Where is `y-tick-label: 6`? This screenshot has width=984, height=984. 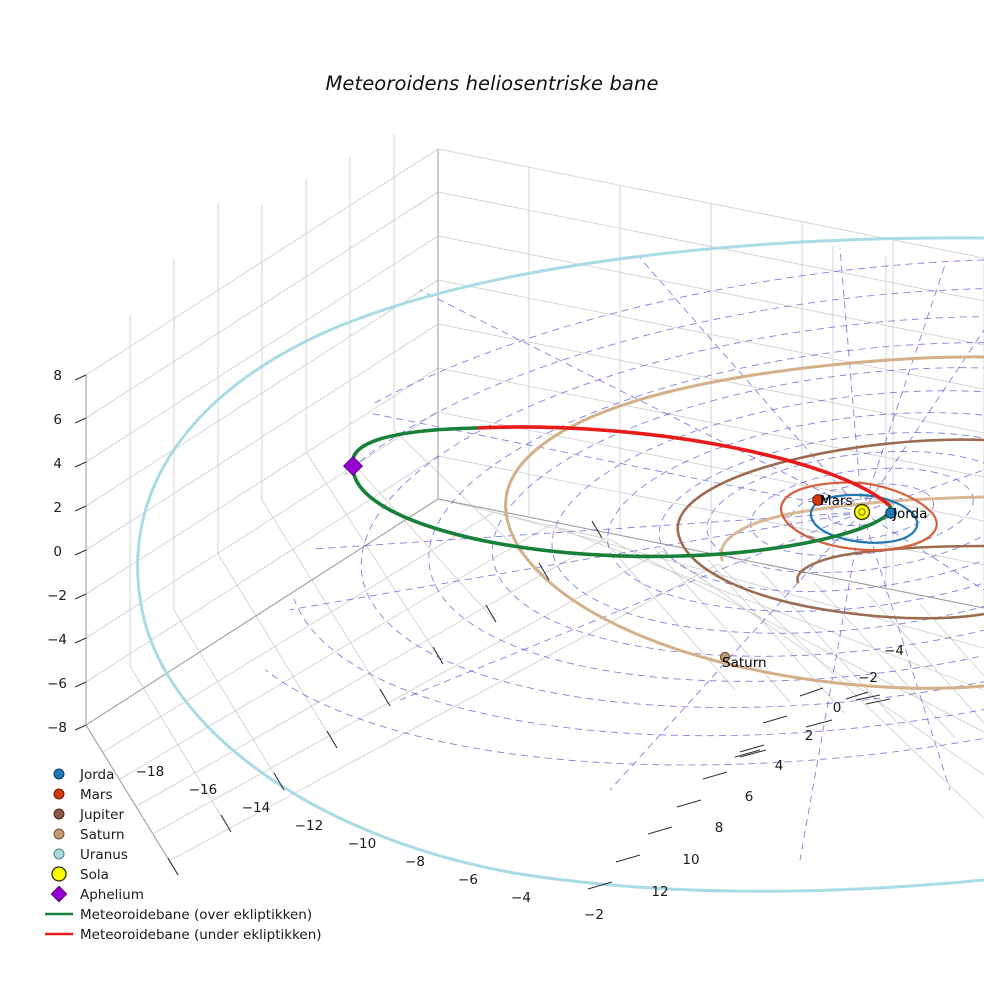 y-tick-label: 6 is located at coordinates (749, 797).